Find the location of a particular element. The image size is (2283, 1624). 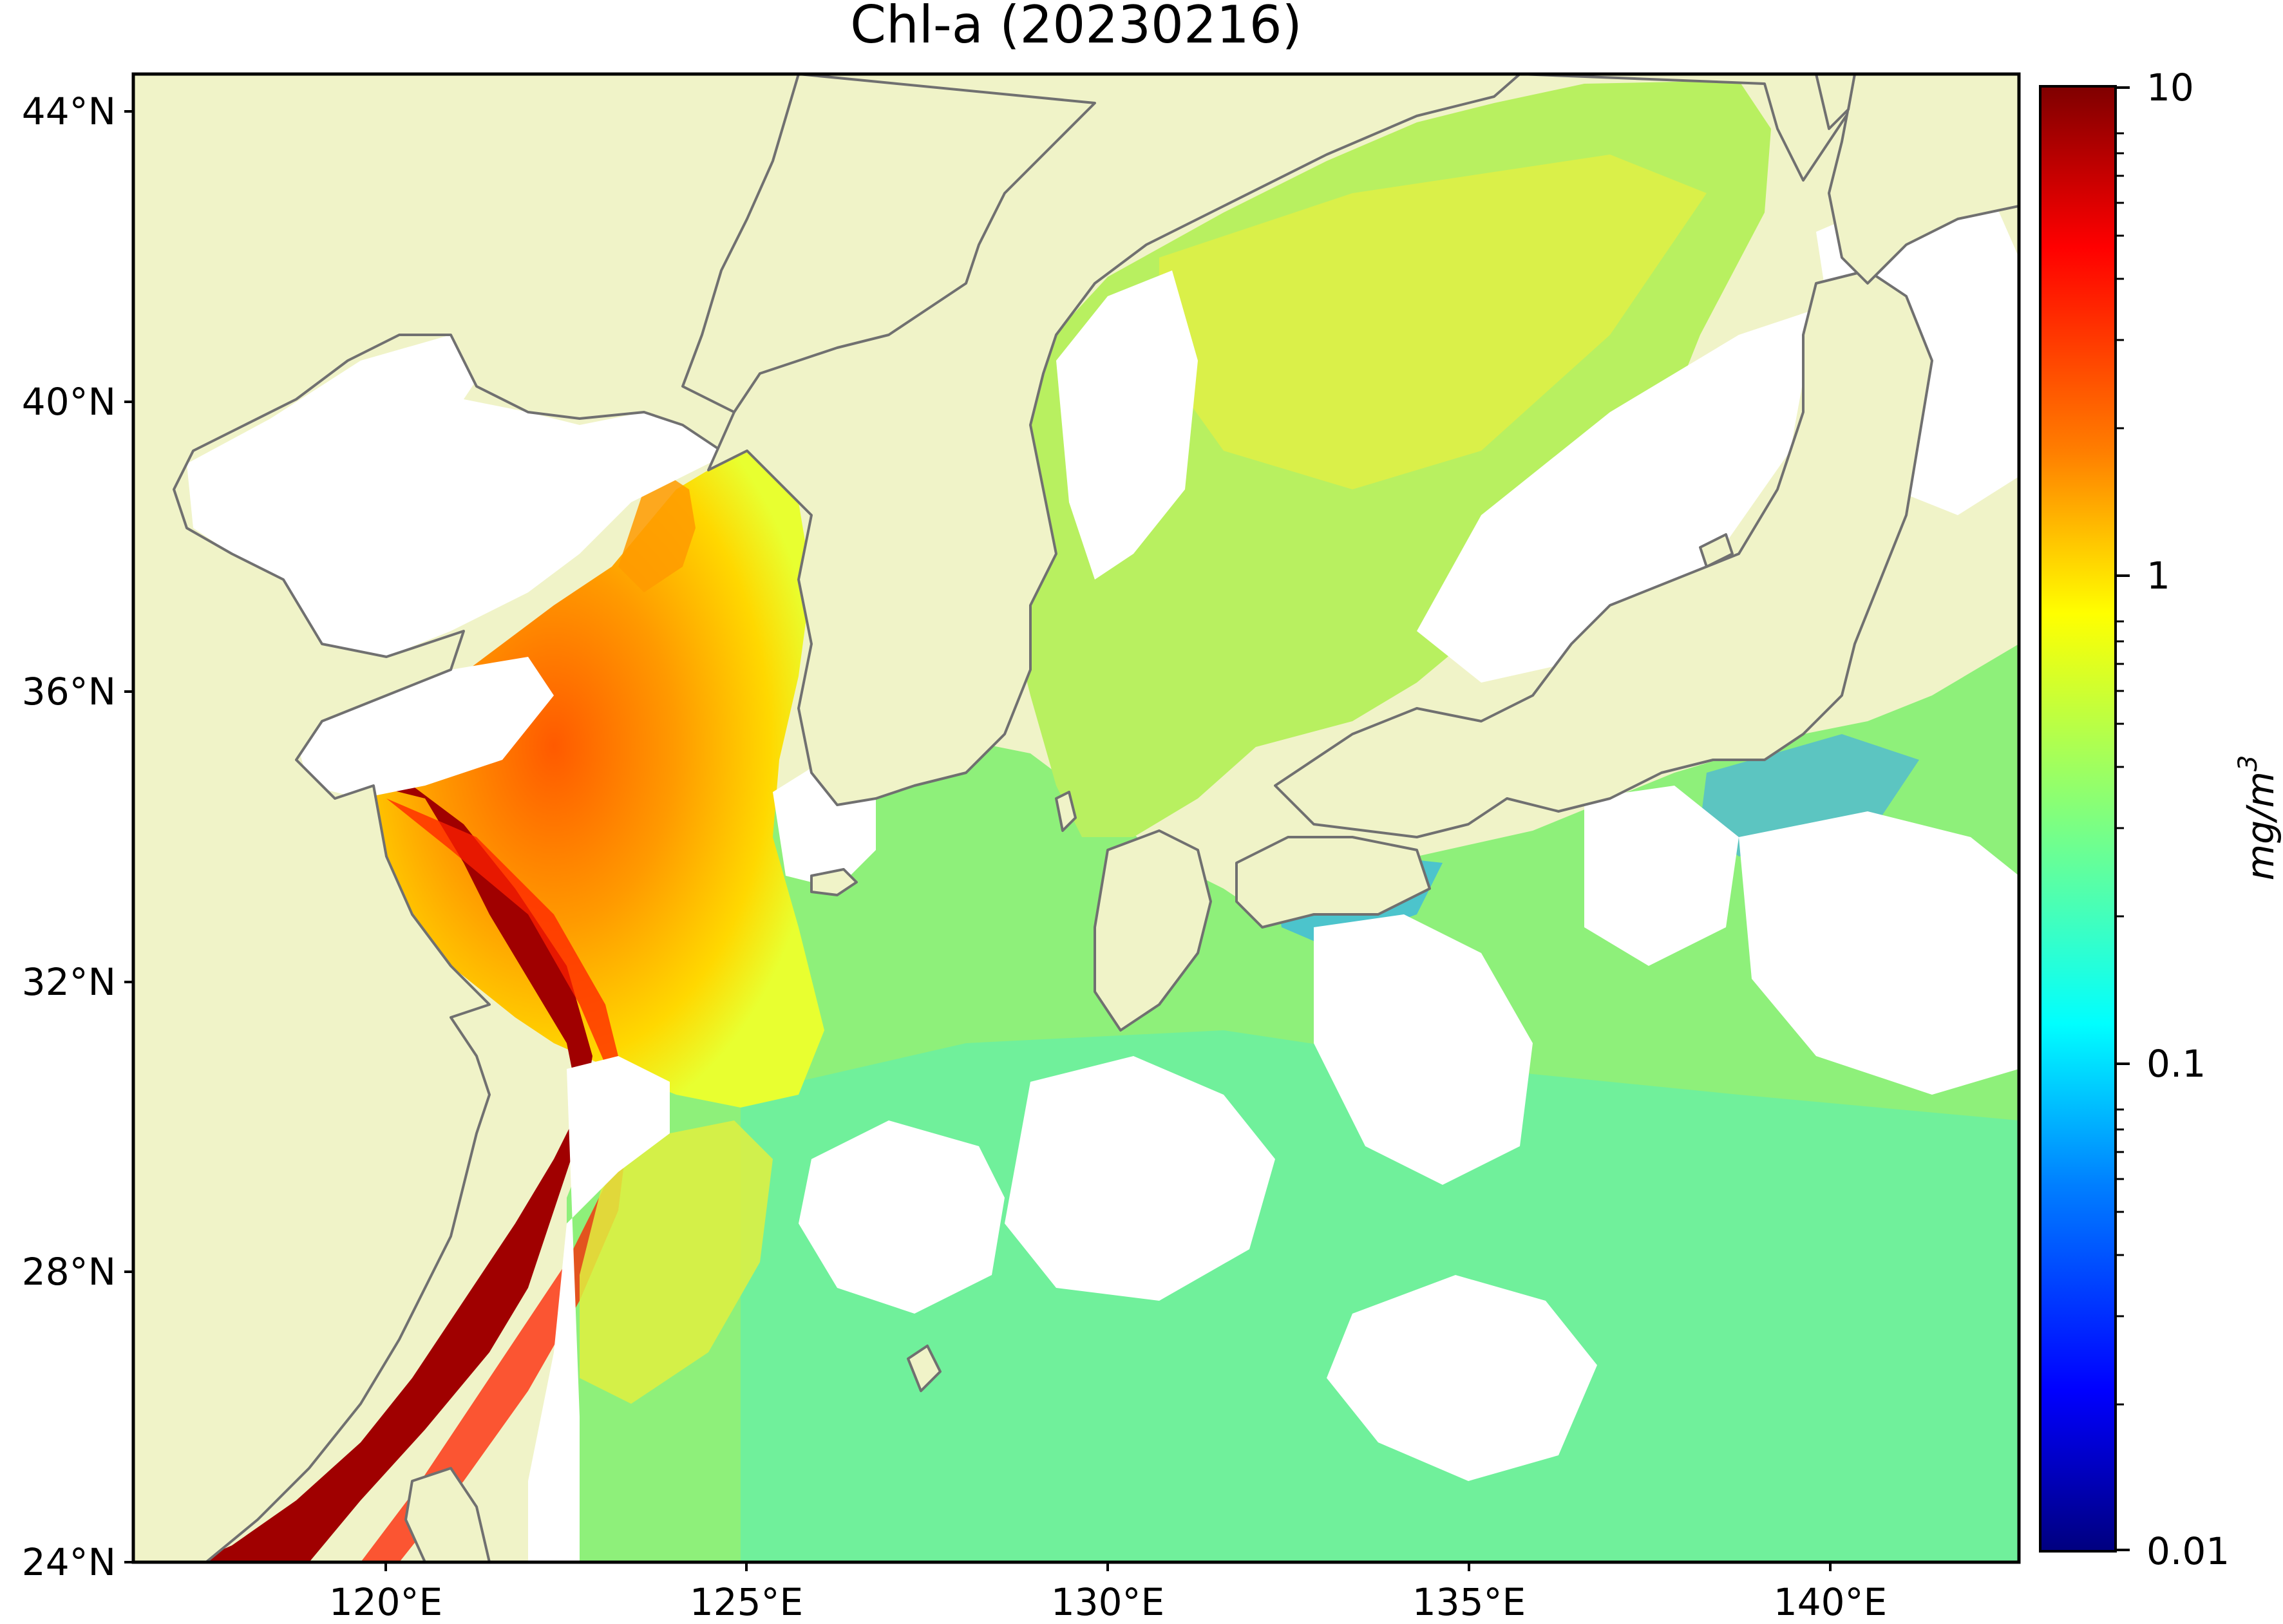

colorbar-tick-label: 10 is located at coordinates (2170, 88).